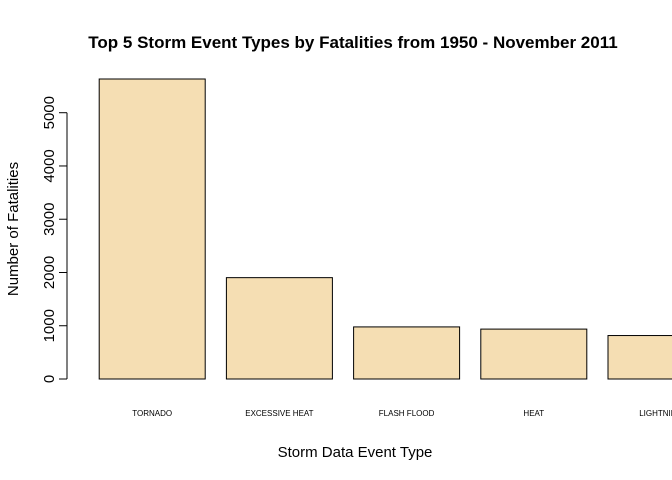  What do you see at coordinates (279, 413) in the screenshot?
I see `category-label: EXCESSIVE HEAT` at bounding box center [279, 413].